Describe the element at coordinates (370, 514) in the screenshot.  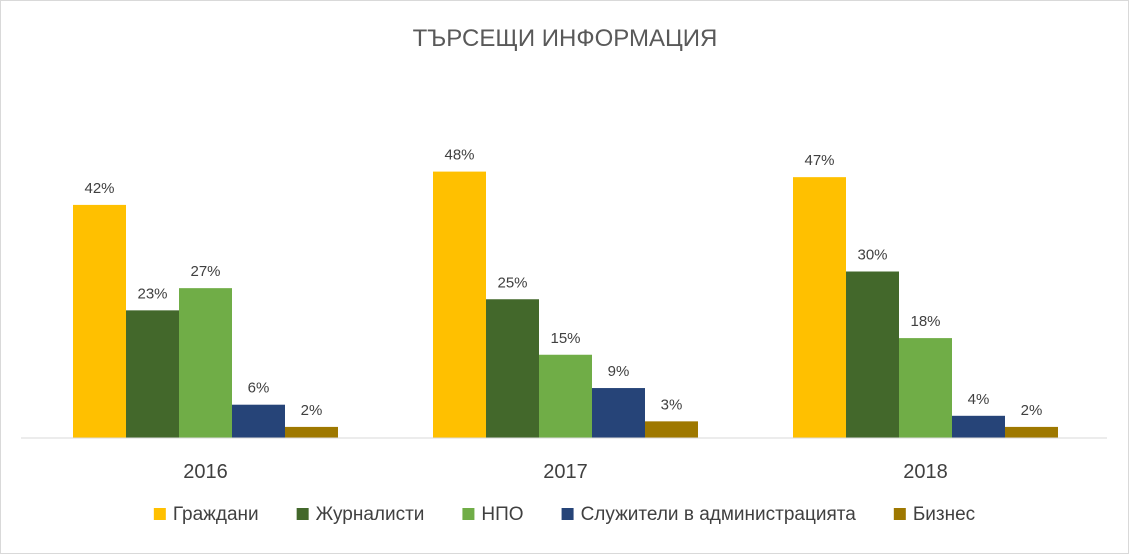
I see `legend-label: Журналисти` at that location.